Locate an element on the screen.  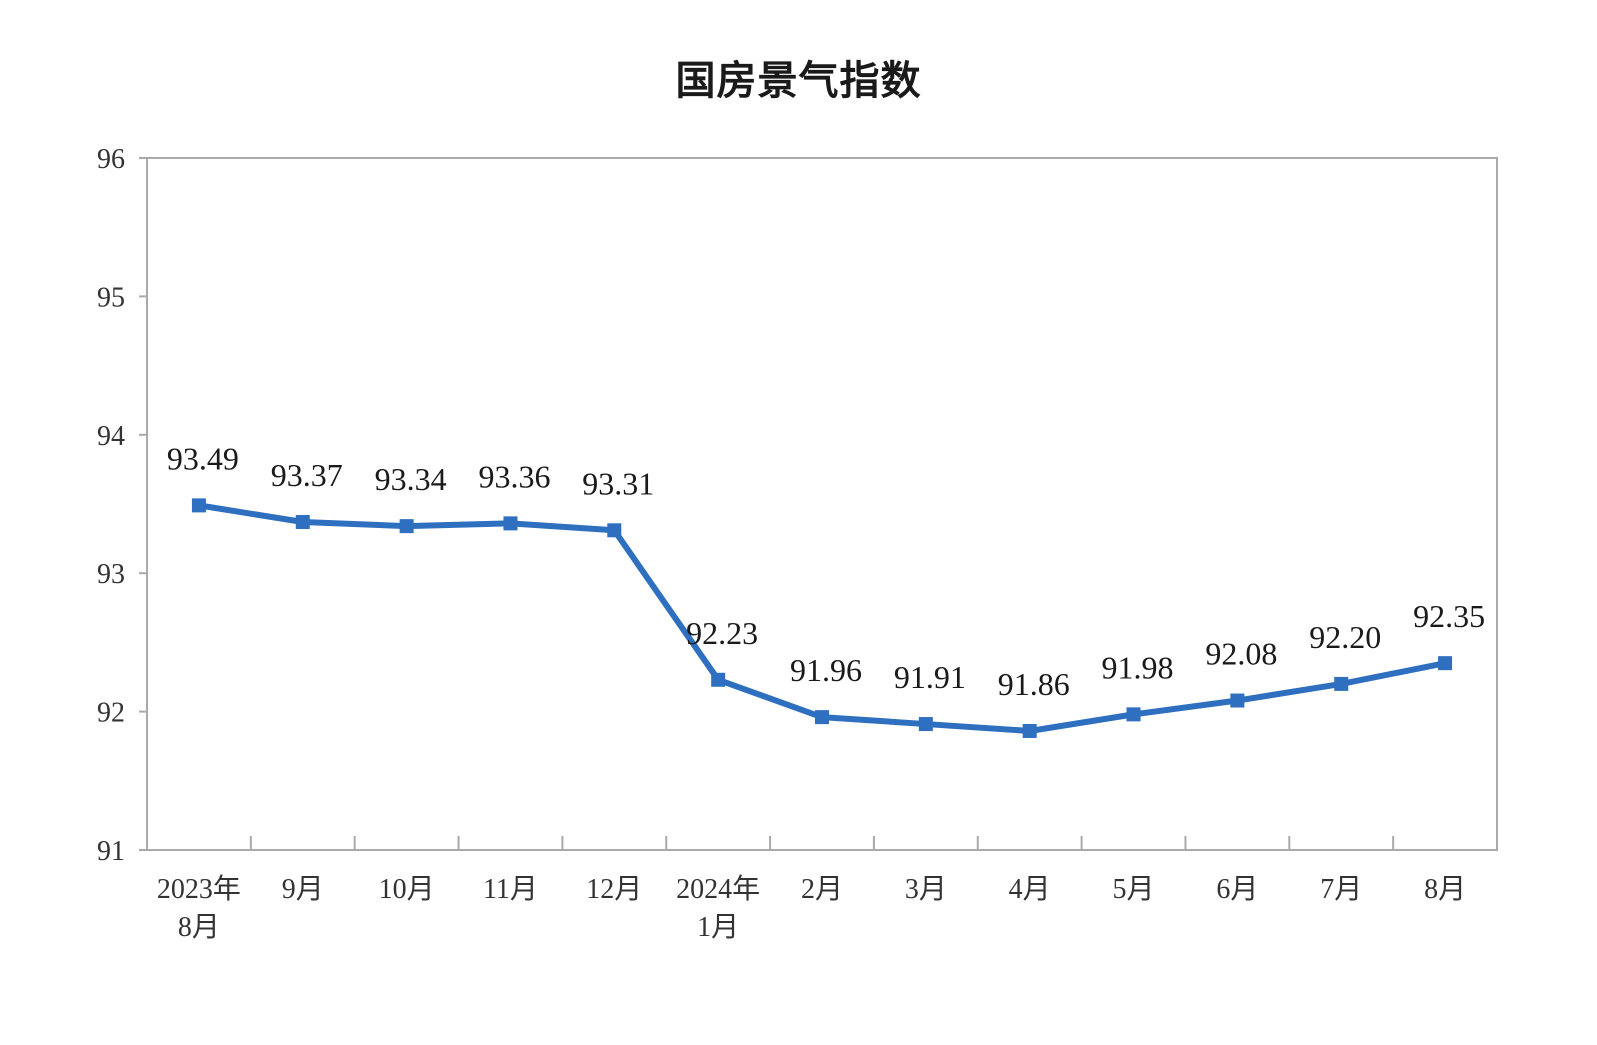
data-label: 93.31 is located at coordinates (618, 483).